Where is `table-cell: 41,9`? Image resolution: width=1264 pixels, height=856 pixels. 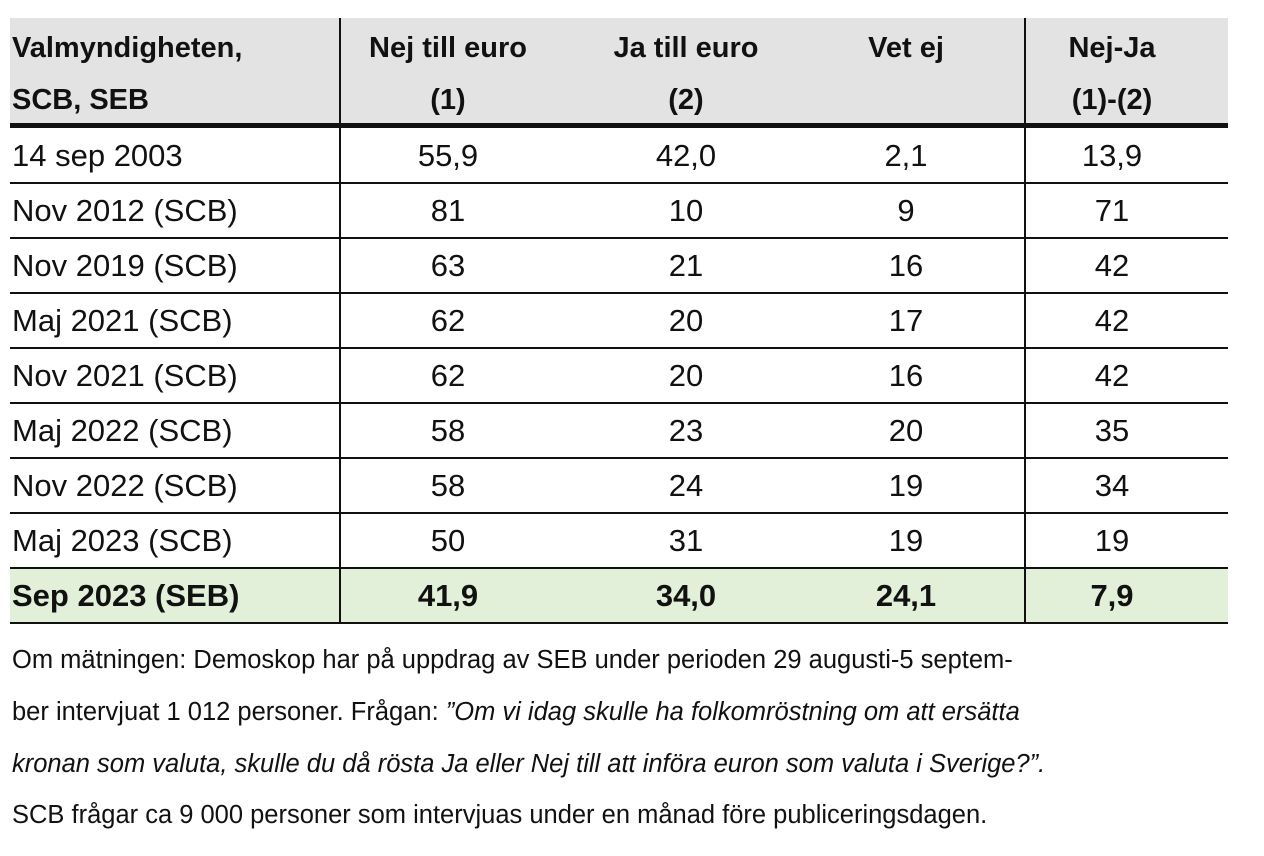
table-cell: 41,9 is located at coordinates (448, 595).